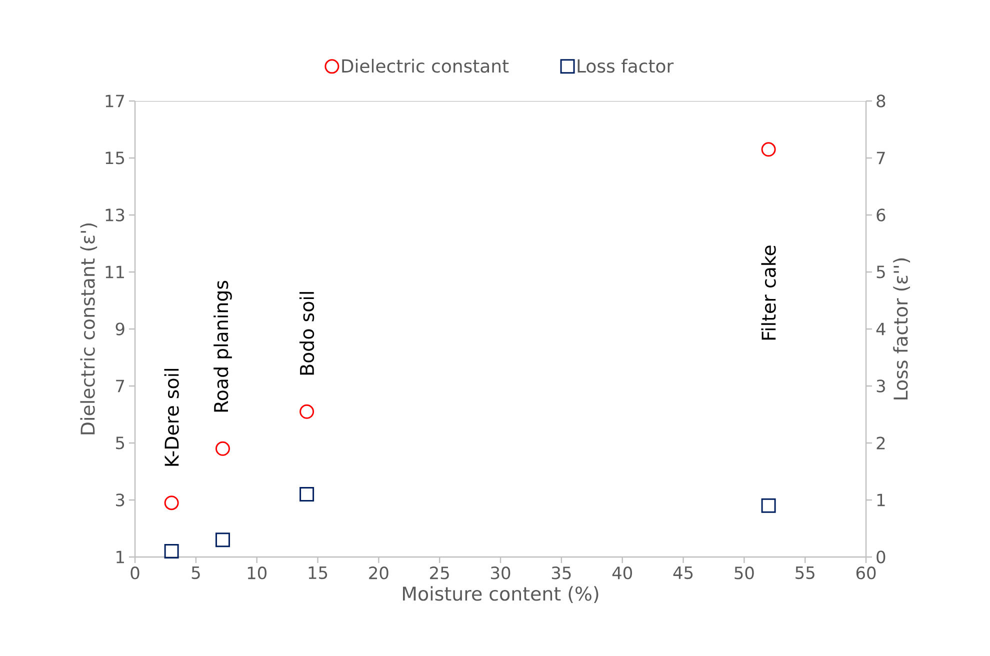  Describe the element at coordinates (89, 329) in the screenshot. I see `y-axis-title: Dielectric constant (ε')` at that location.